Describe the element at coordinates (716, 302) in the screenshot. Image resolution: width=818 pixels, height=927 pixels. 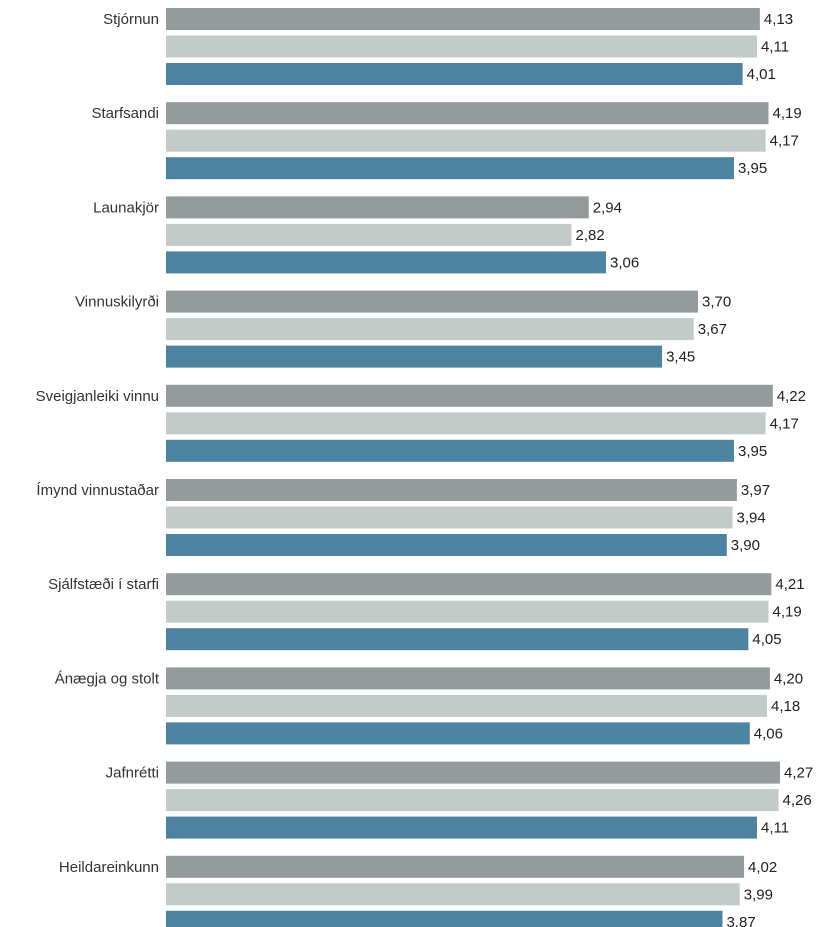
I see `data-label: 3,70` at that location.